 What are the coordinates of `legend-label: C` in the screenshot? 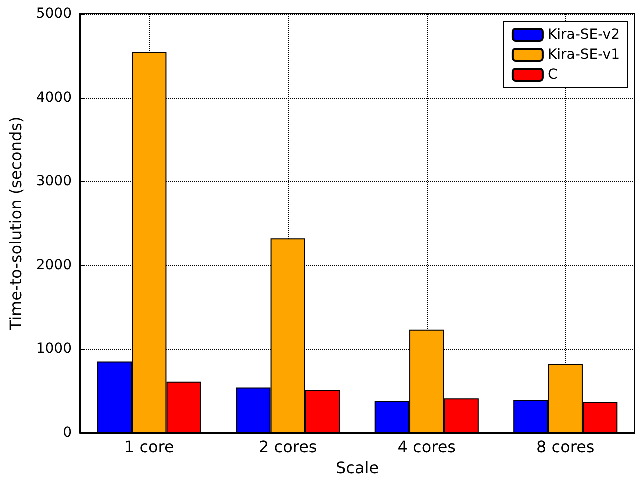 It's located at (553, 75).